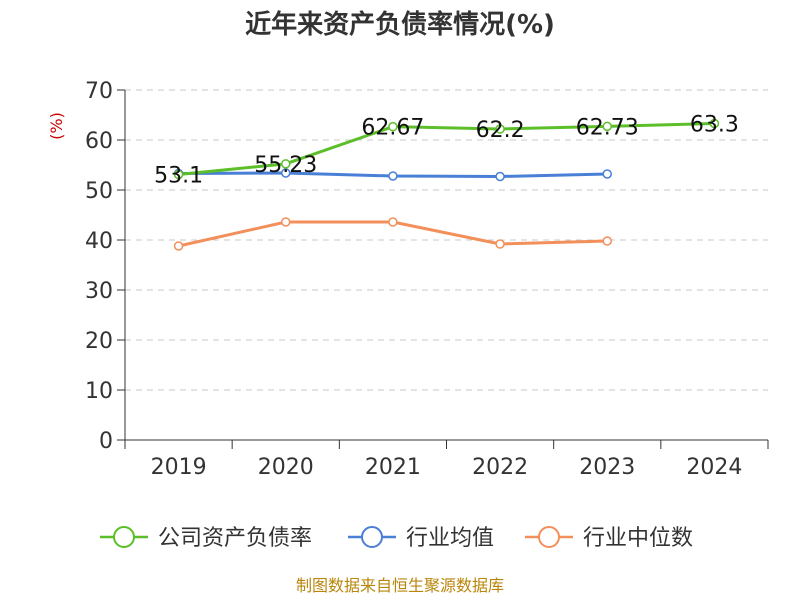 The height and width of the screenshot is (600, 800). I want to click on x-tick-label: 2023, so click(607, 467).